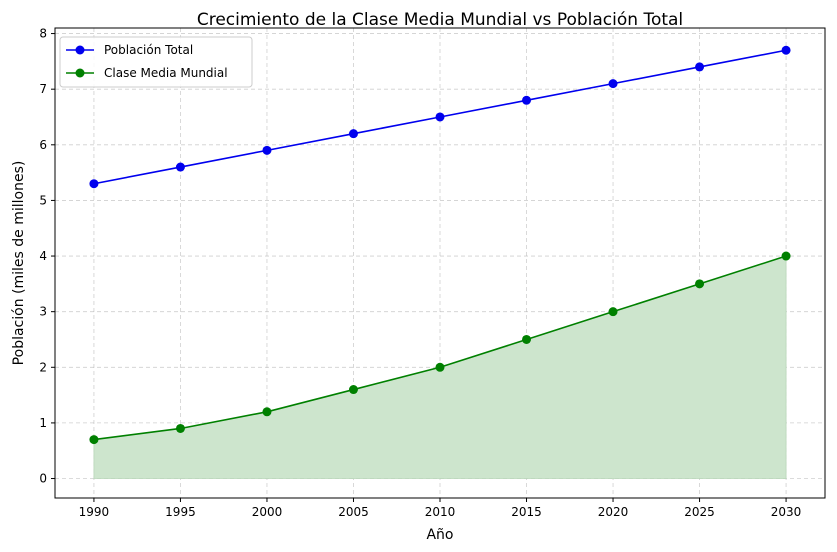 The width and height of the screenshot is (837, 552). I want to click on y-axis-ticks: 0 1 2 3 4 5 6 7 8, so click(47, 256).